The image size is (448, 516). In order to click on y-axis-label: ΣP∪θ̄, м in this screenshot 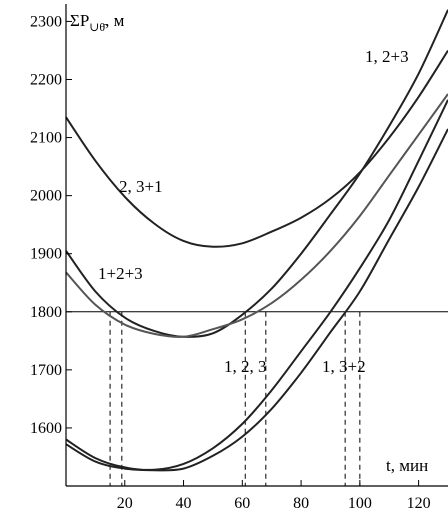, I will do `click(97, 22)`.